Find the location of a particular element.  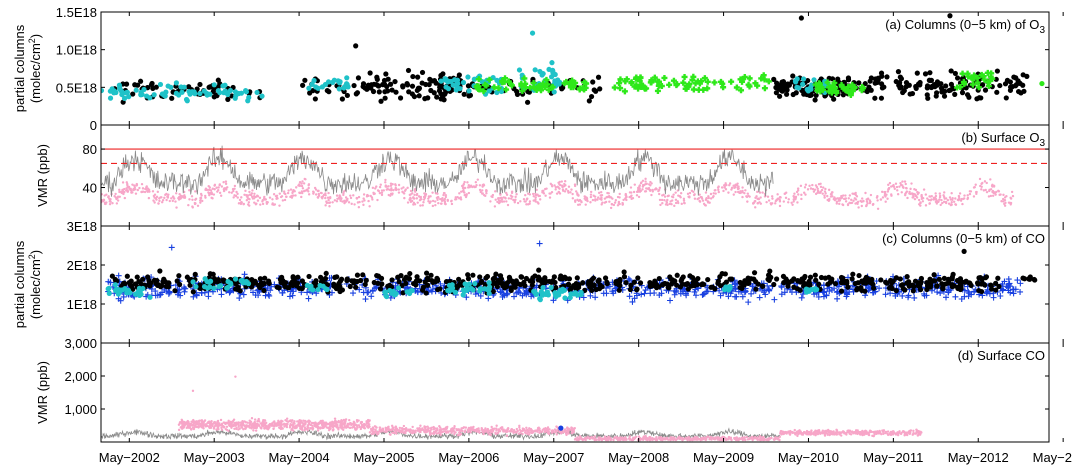

y-tick-label: 1.0E18 is located at coordinates (76, 50).